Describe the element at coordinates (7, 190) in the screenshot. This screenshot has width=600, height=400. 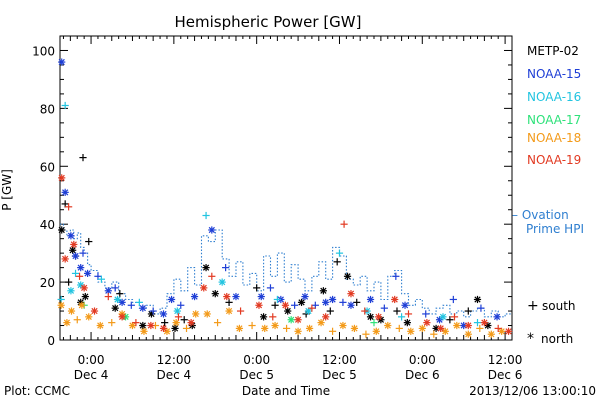
I see `y-axis-label: P [GW]` at that location.